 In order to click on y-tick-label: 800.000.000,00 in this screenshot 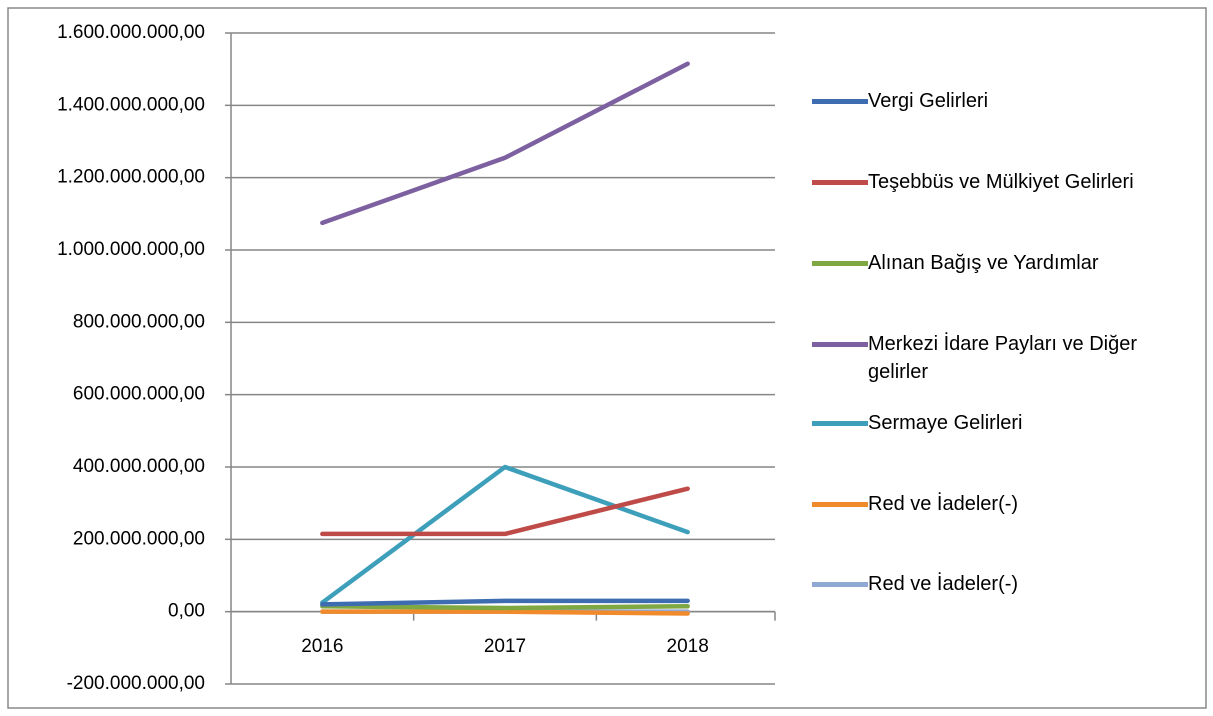, I will do `click(139, 321)`.